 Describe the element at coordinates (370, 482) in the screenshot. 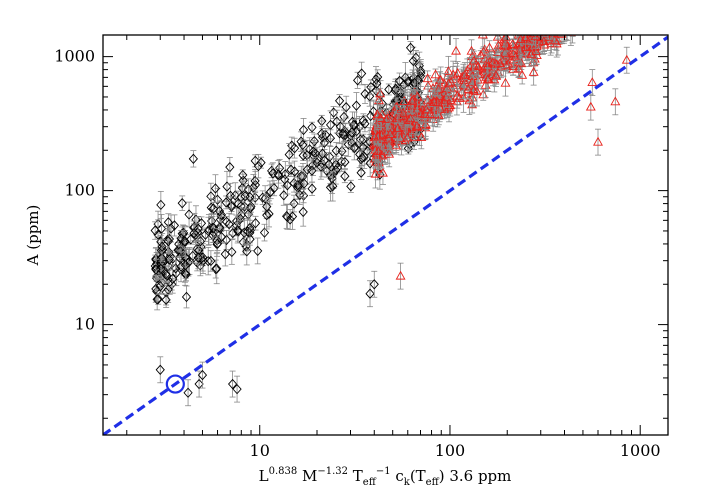

I see `x-axis-title-sub1: eff` at that location.